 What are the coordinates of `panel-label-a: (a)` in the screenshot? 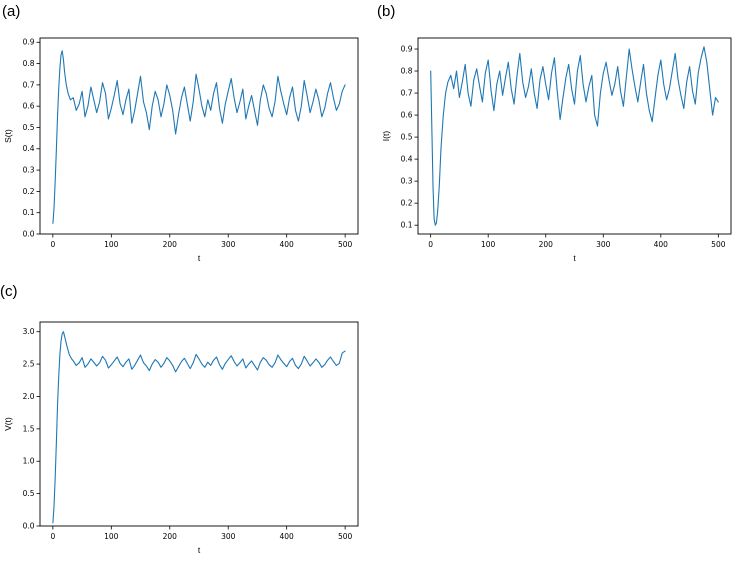 It's located at (11, 11).